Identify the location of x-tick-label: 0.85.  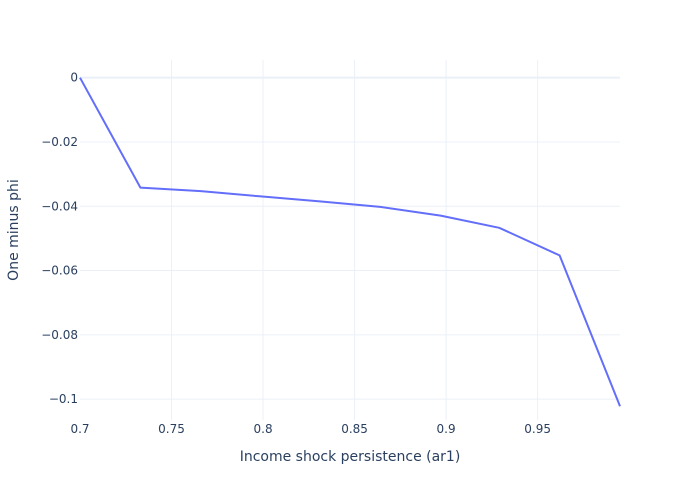
(354, 429).